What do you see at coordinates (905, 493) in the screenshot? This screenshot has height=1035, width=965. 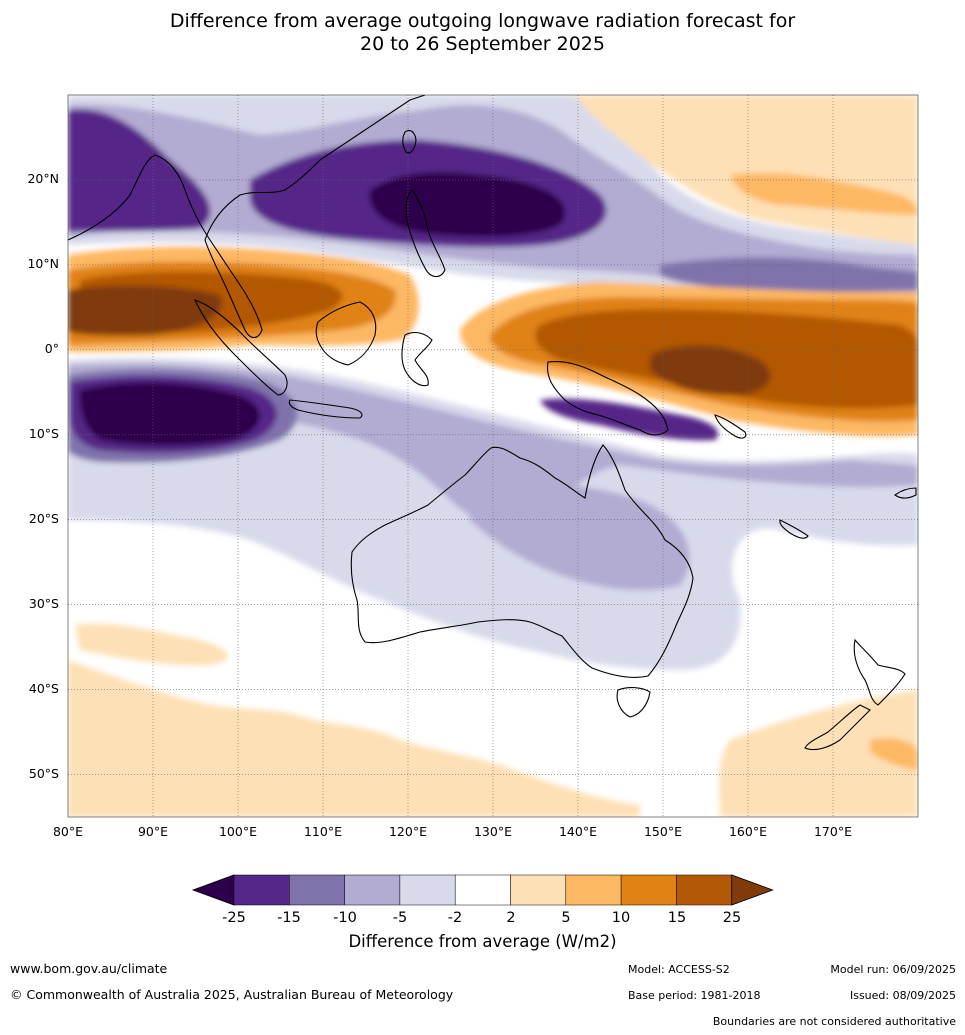 I see `fiji-coastline` at bounding box center [905, 493].